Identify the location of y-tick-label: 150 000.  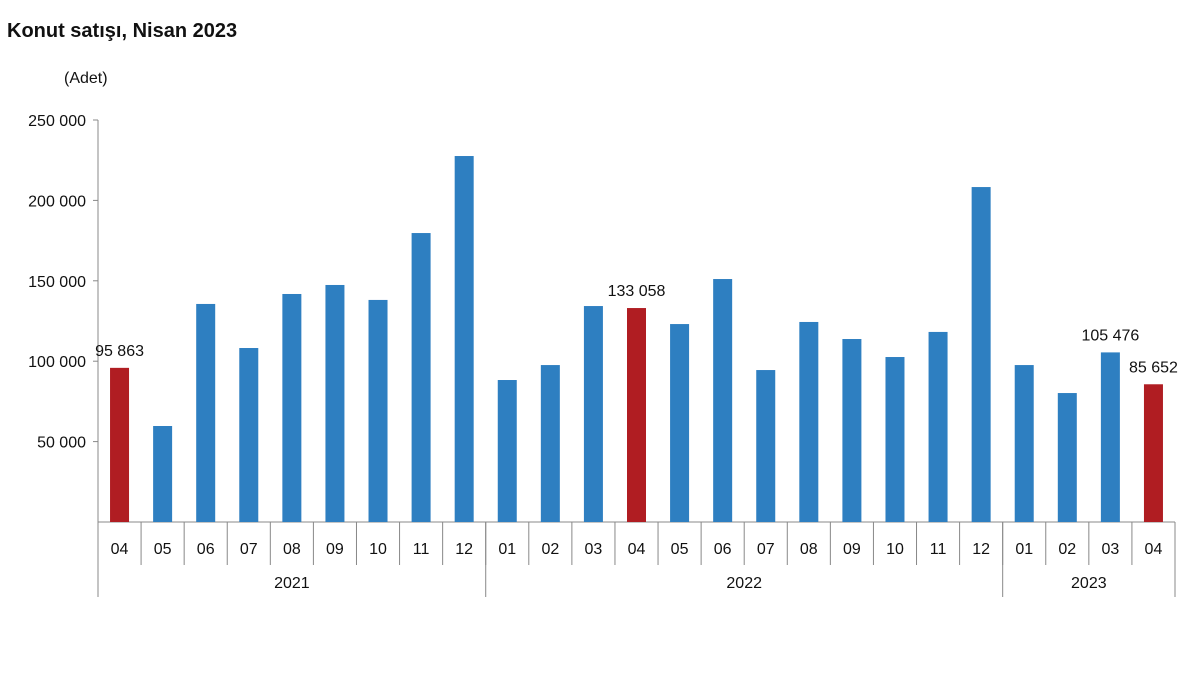
(57, 282).